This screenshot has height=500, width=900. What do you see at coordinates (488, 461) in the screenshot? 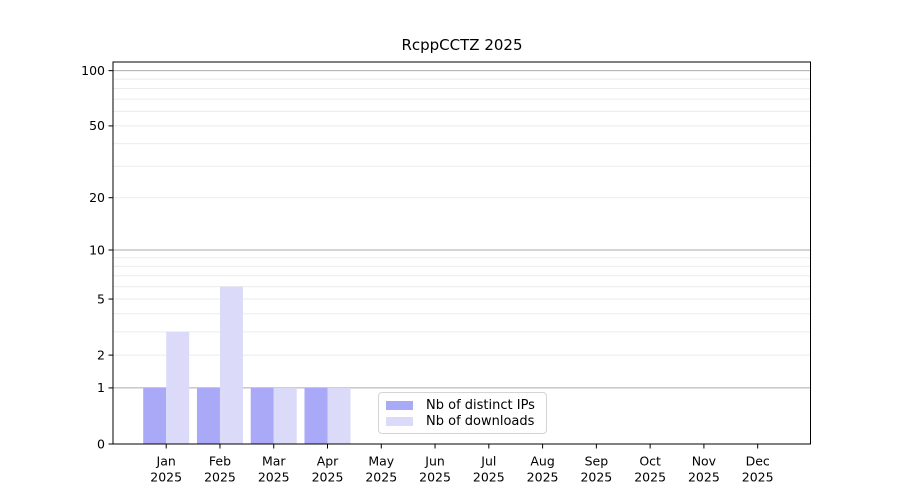
I see `x-tick-label-month: Jul` at bounding box center [488, 461].